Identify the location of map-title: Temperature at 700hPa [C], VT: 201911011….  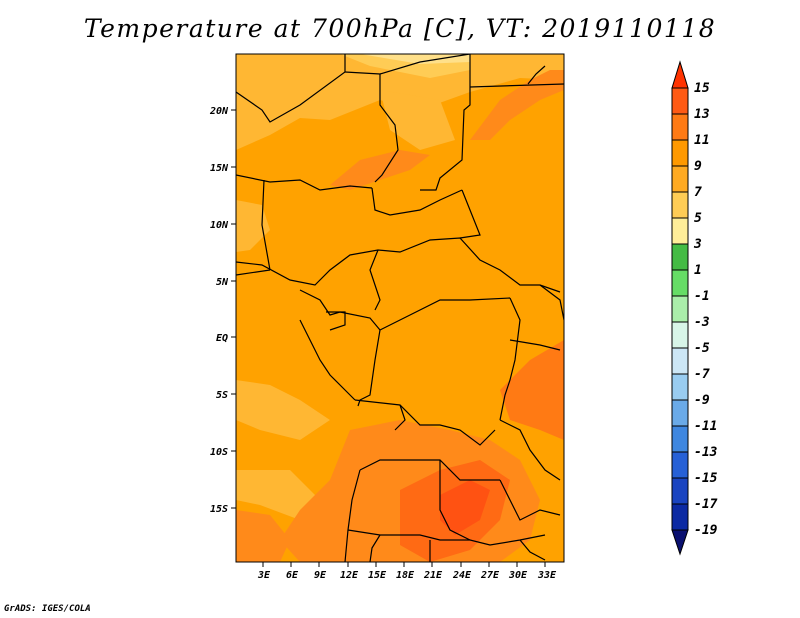
(400, 28).